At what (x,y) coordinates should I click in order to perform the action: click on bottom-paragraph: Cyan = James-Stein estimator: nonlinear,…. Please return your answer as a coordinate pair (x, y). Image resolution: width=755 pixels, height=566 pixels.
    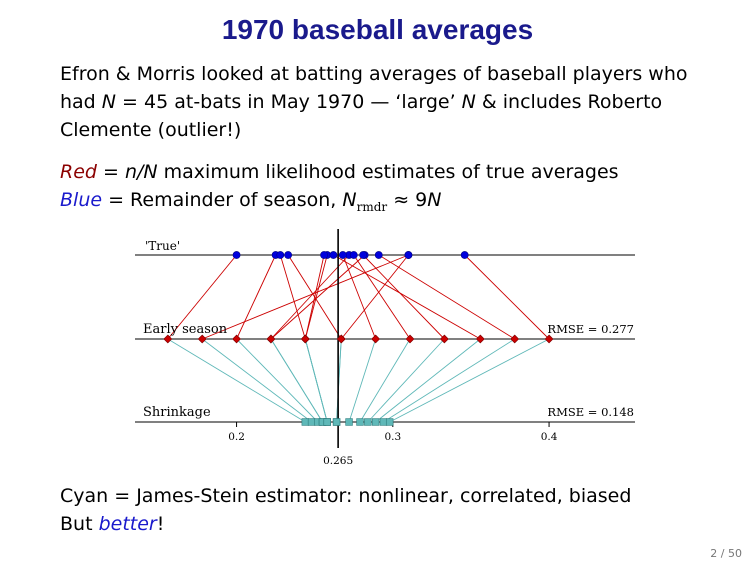
    Looking at the image, I should click on (390, 510).